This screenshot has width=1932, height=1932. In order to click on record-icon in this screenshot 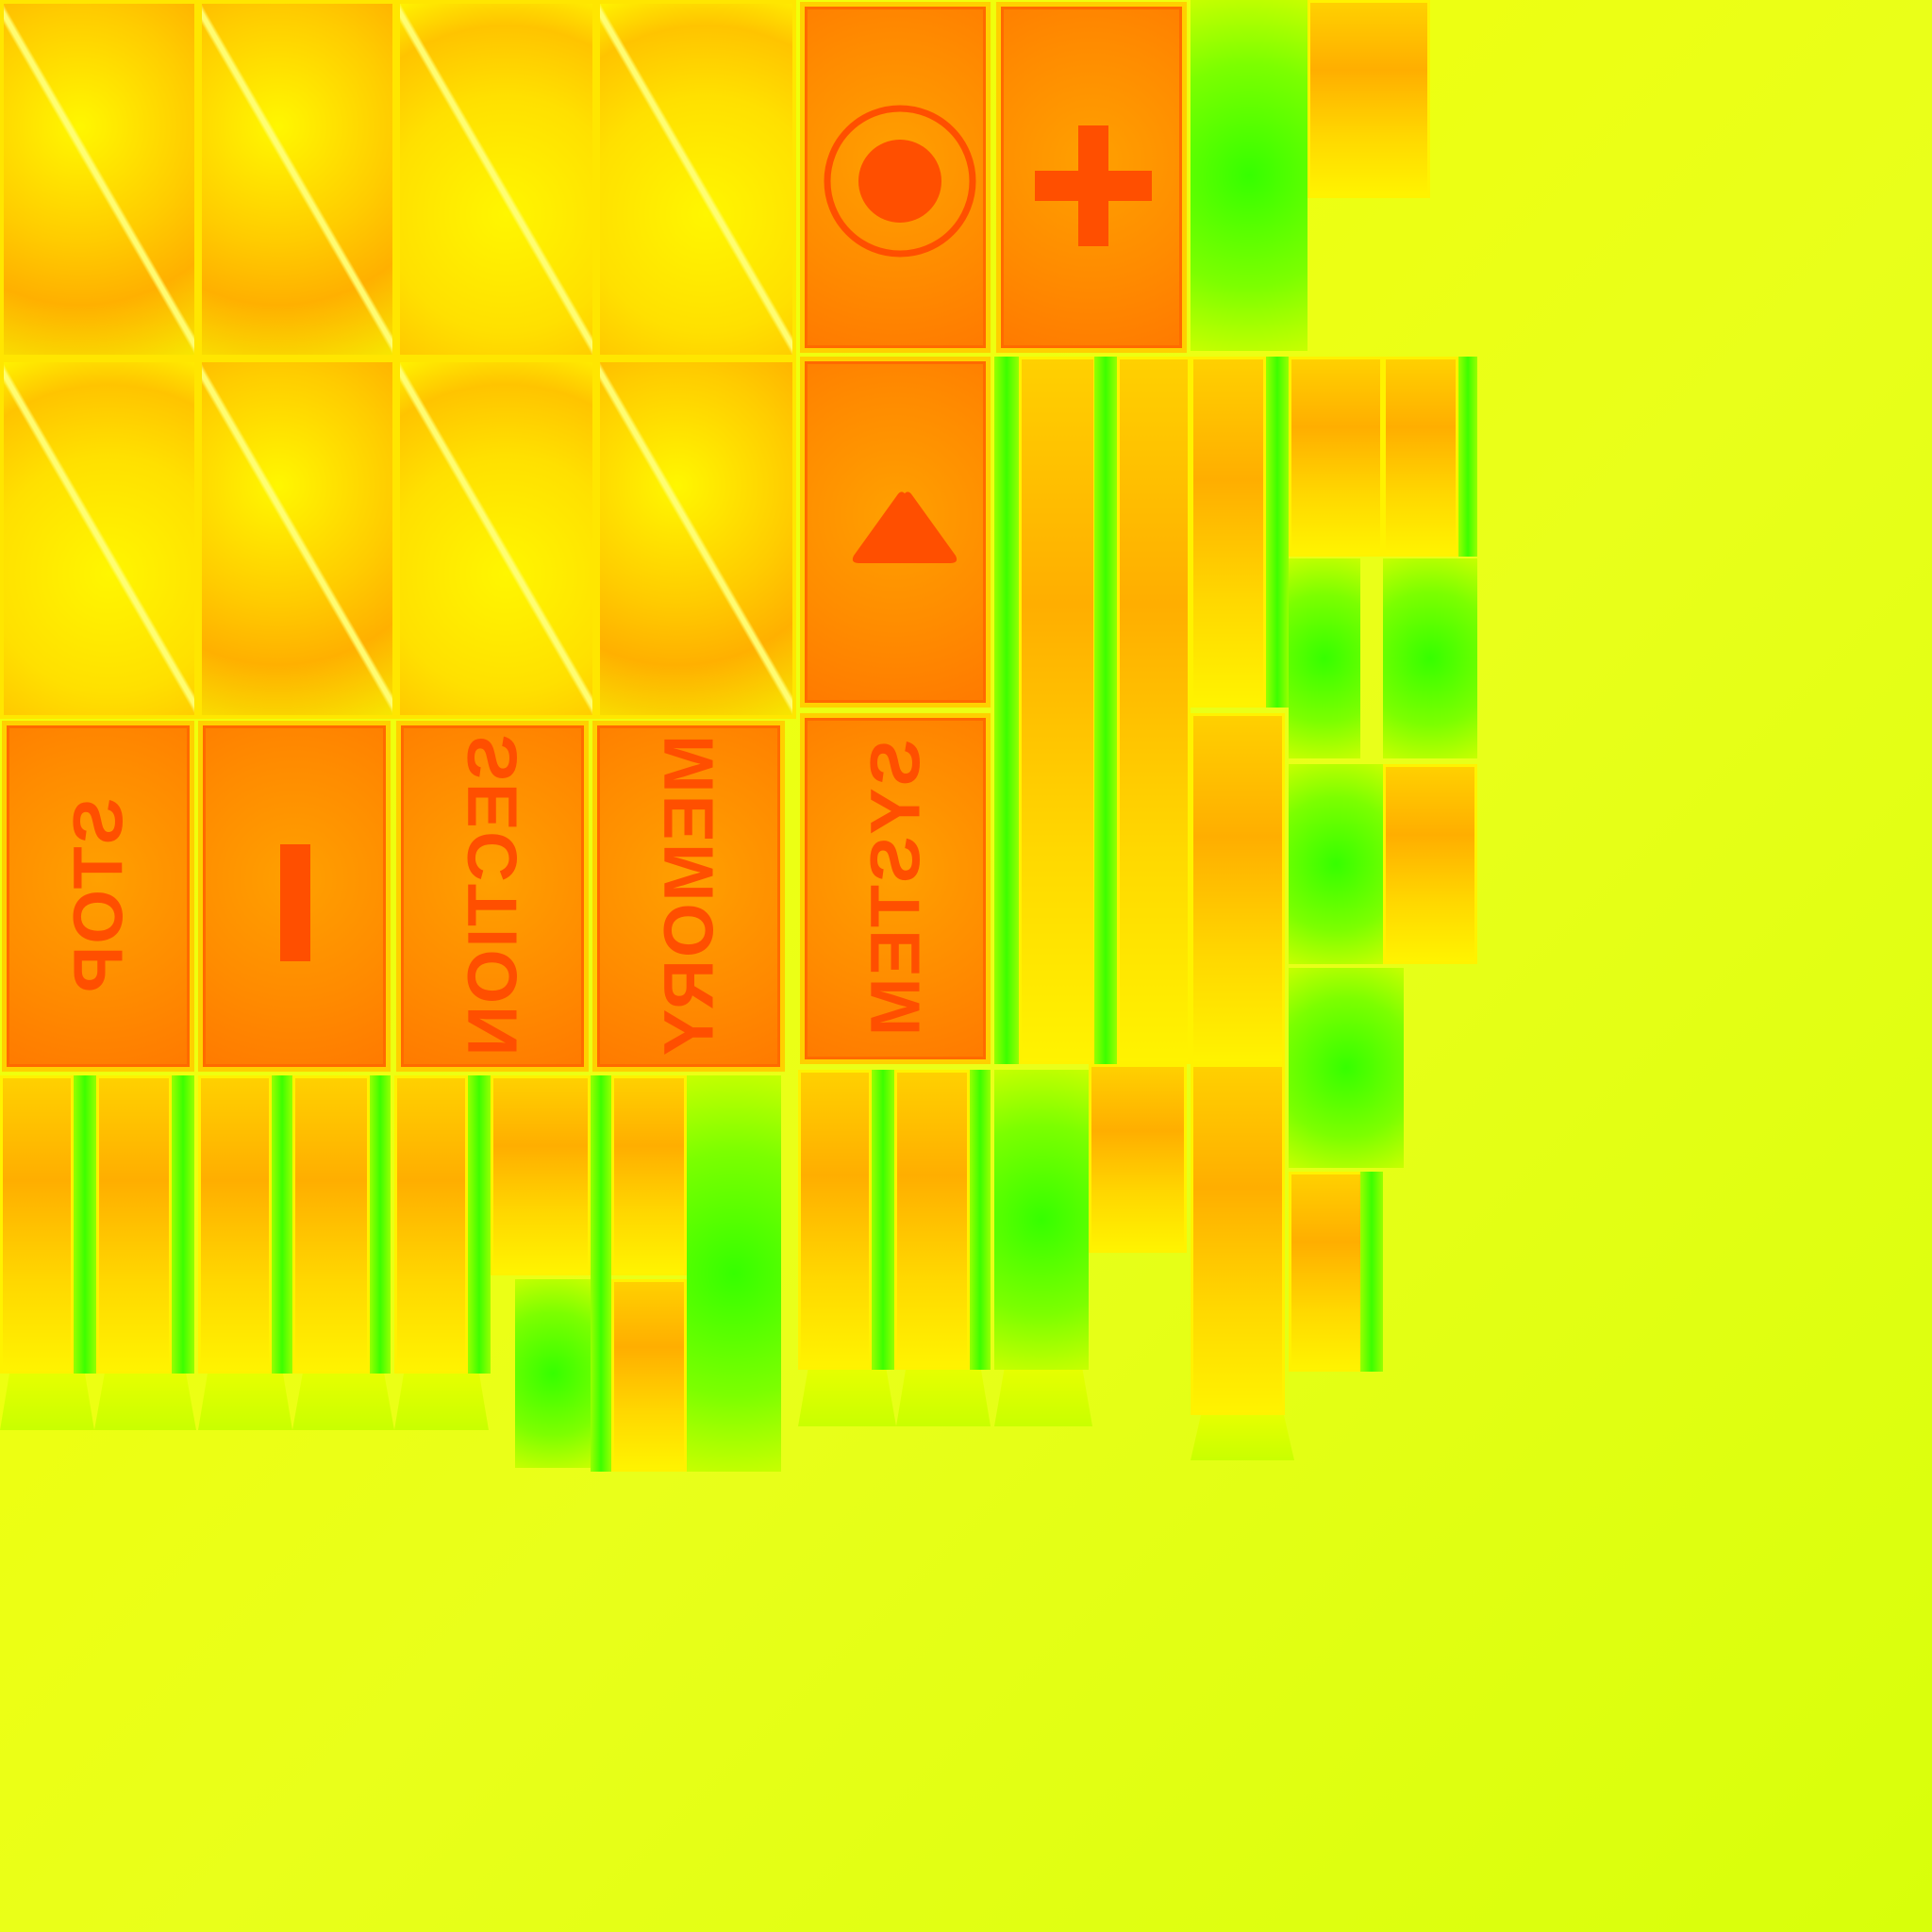, I will do `click(900, 182)`.